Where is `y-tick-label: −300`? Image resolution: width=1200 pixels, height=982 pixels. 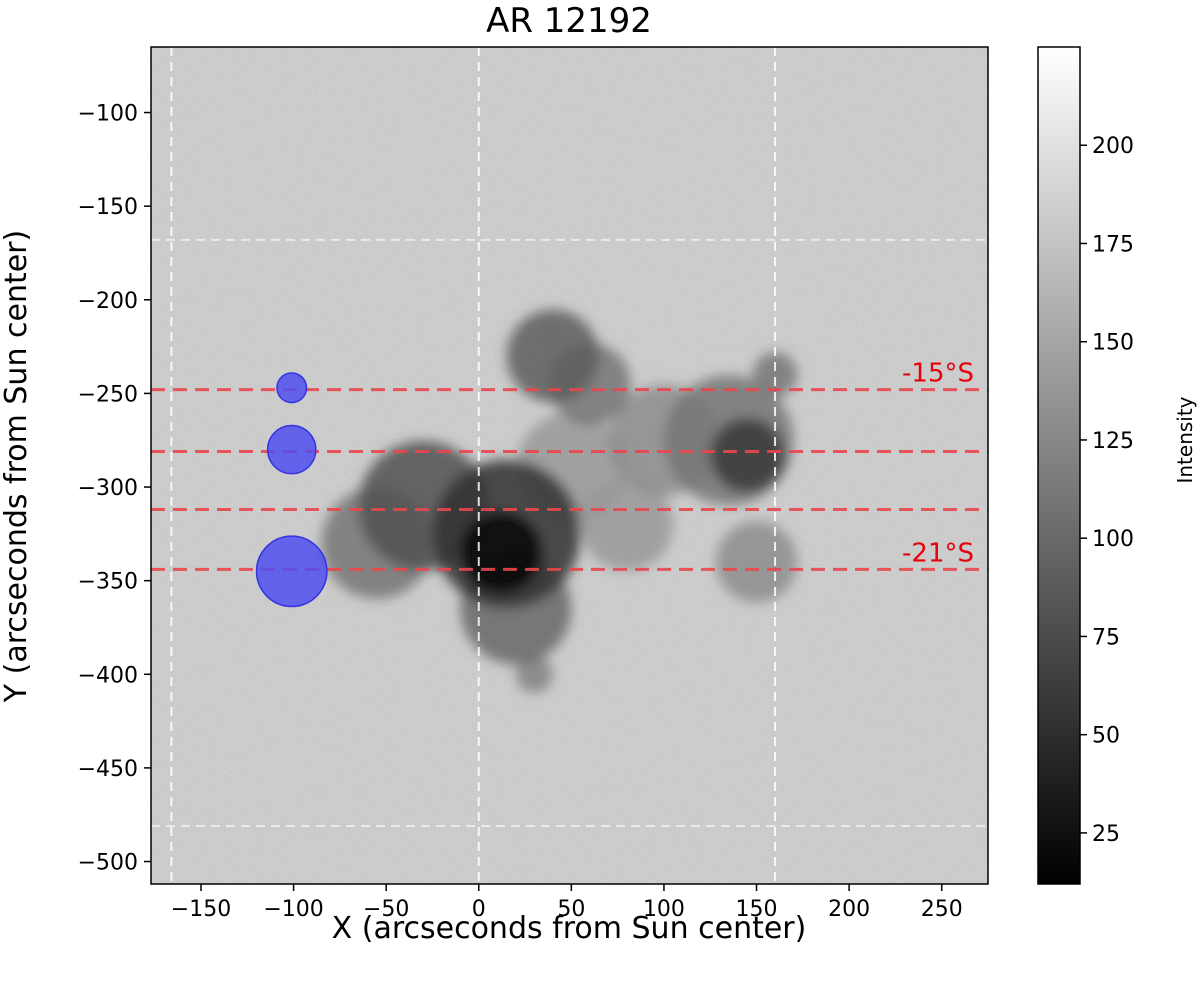 y-tick-label: −300 is located at coordinates (108, 488).